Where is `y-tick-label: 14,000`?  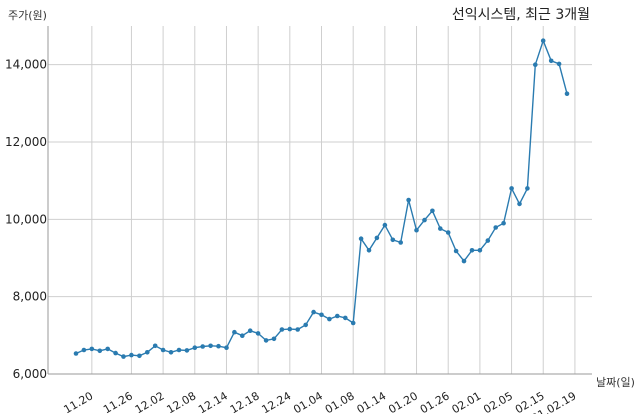
y-tick-label: 14,000 is located at coordinates (26, 65).